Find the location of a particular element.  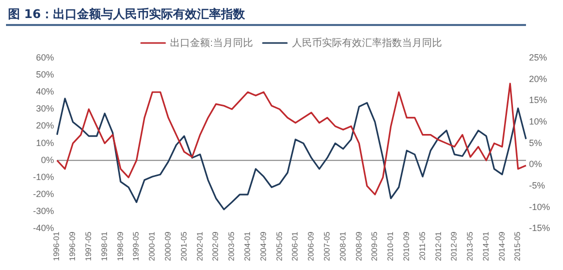

y2-tick-label: 15% is located at coordinates (538, 100).